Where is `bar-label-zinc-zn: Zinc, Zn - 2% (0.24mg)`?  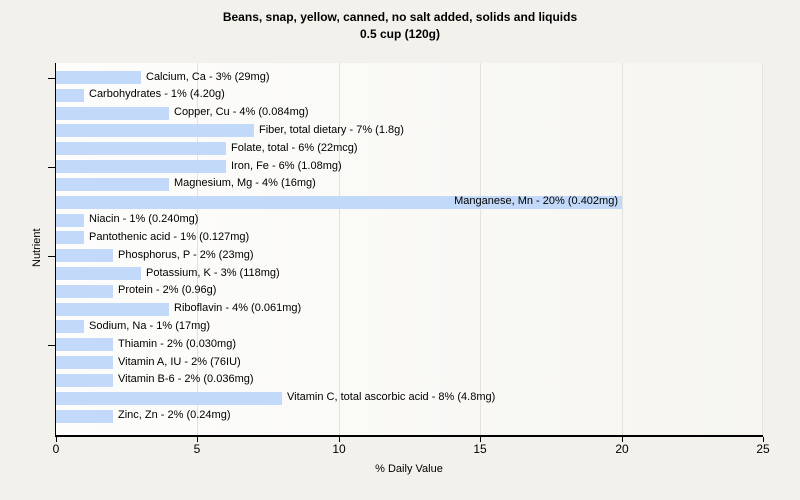 bar-label-zinc-zn: Zinc, Zn - 2% (0.24mg) is located at coordinates (174, 415).